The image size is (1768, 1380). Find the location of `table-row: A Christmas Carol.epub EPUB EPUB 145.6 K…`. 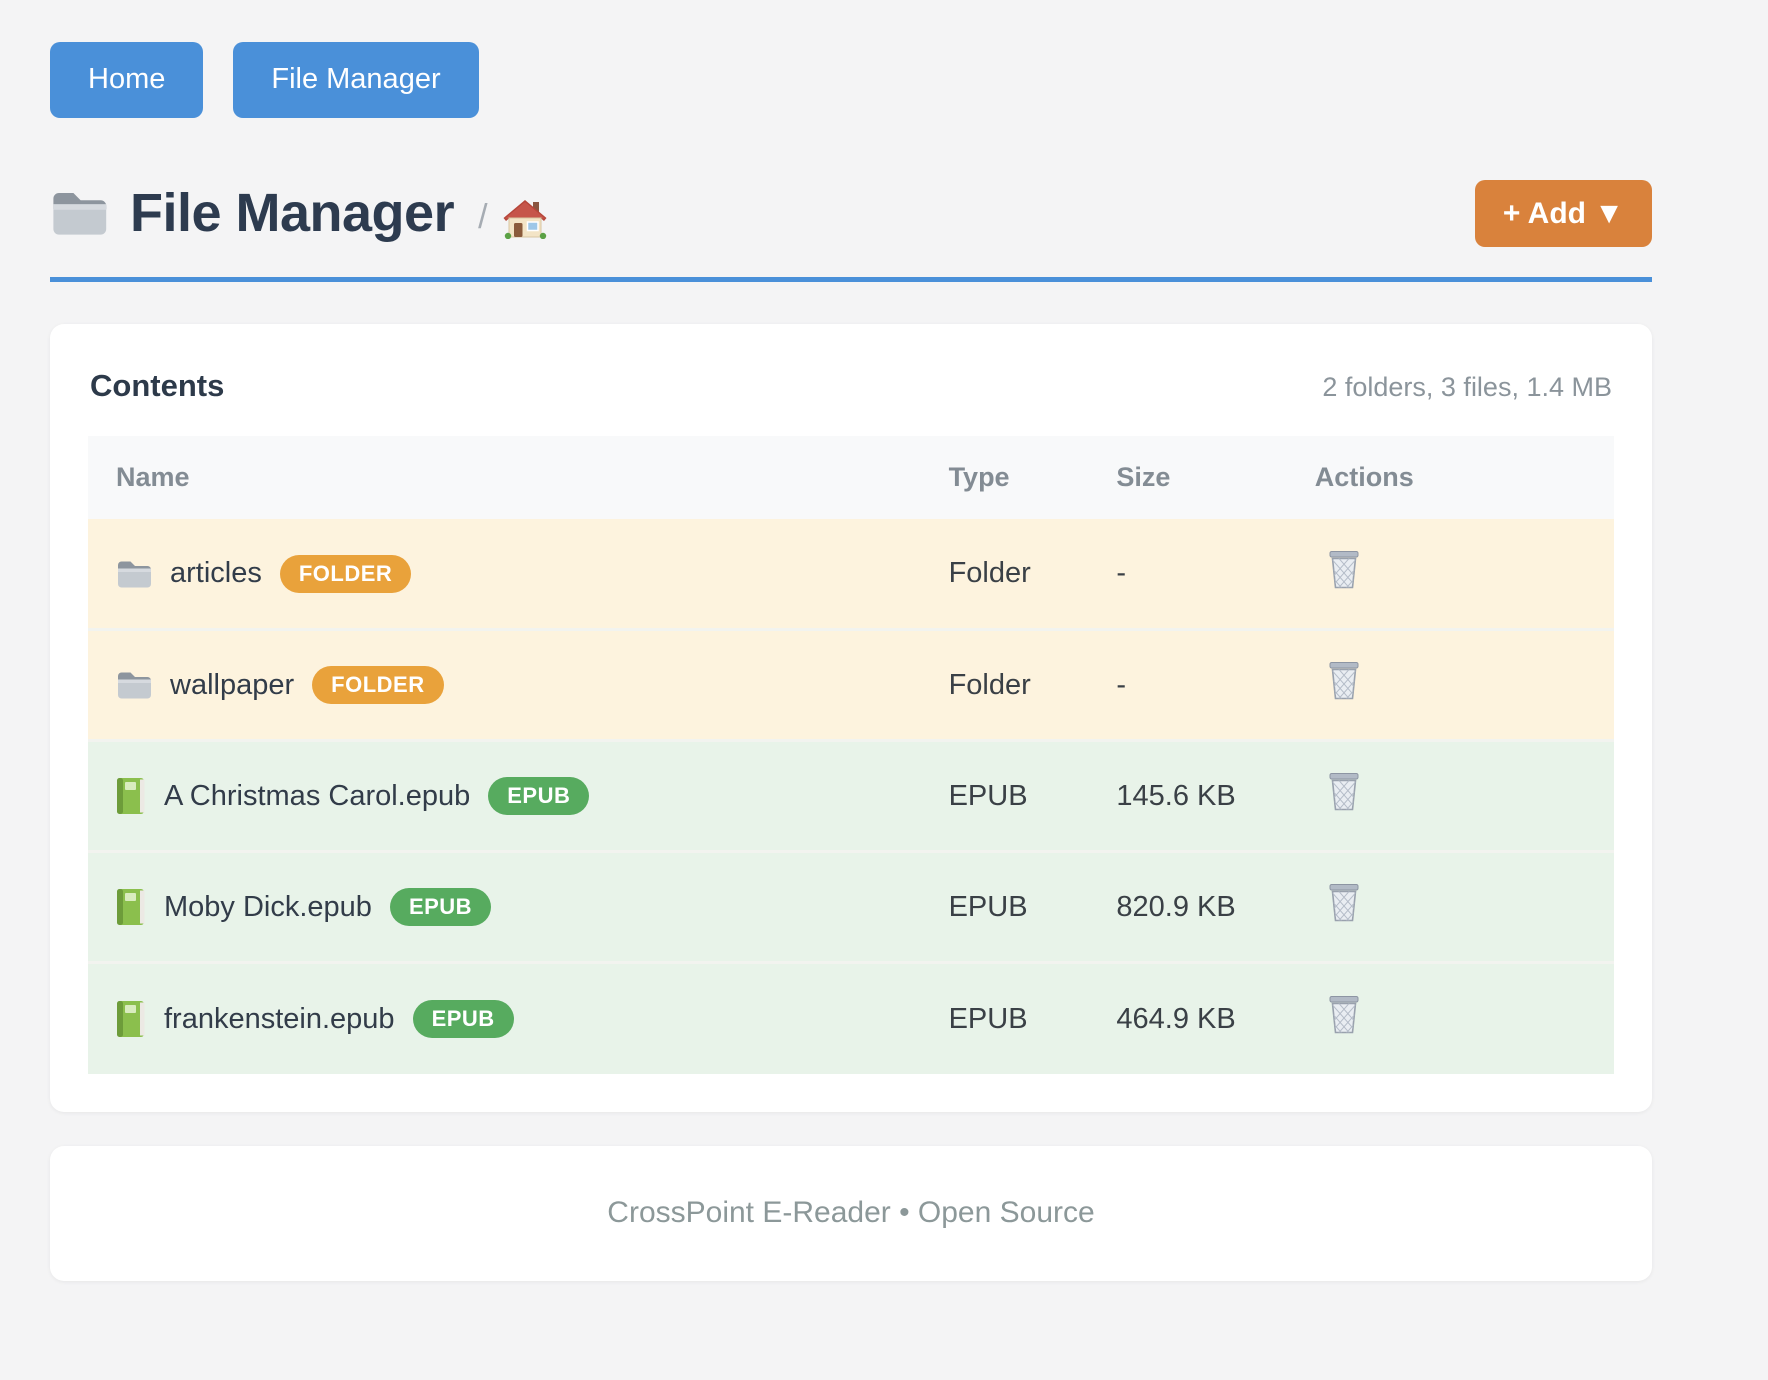

table-row: A Christmas Carol.epub EPUB EPUB 145.6 K… is located at coordinates (851, 795).